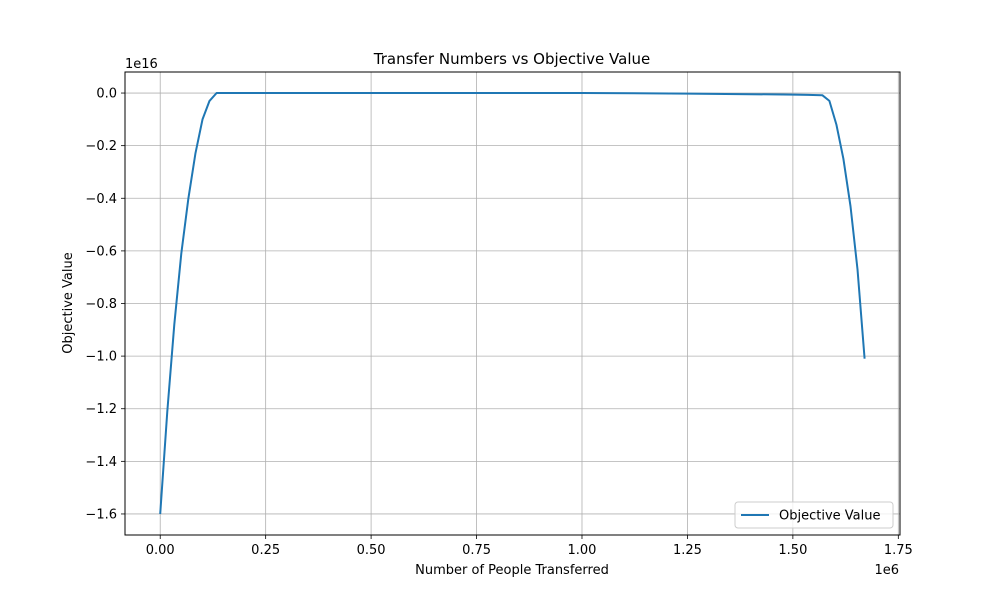  What do you see at coordinates (101, 409) in the screenshot?
I see `y-tick-label: −1.2` at bounding box center [101, 409].